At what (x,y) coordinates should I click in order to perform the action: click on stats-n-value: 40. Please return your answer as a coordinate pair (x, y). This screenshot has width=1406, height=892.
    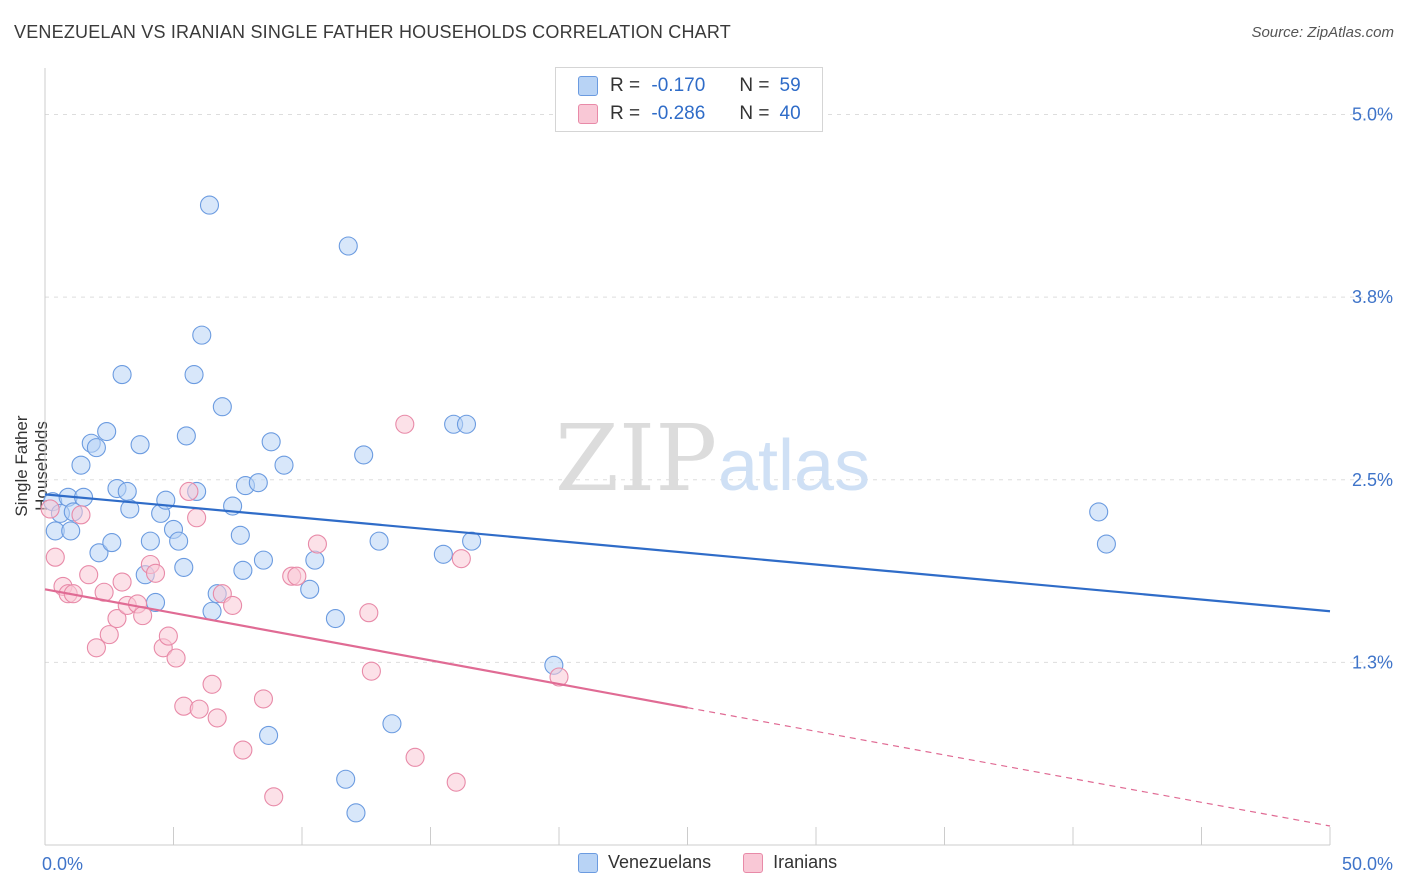
    Looking at the image, I should click on (790, 113).